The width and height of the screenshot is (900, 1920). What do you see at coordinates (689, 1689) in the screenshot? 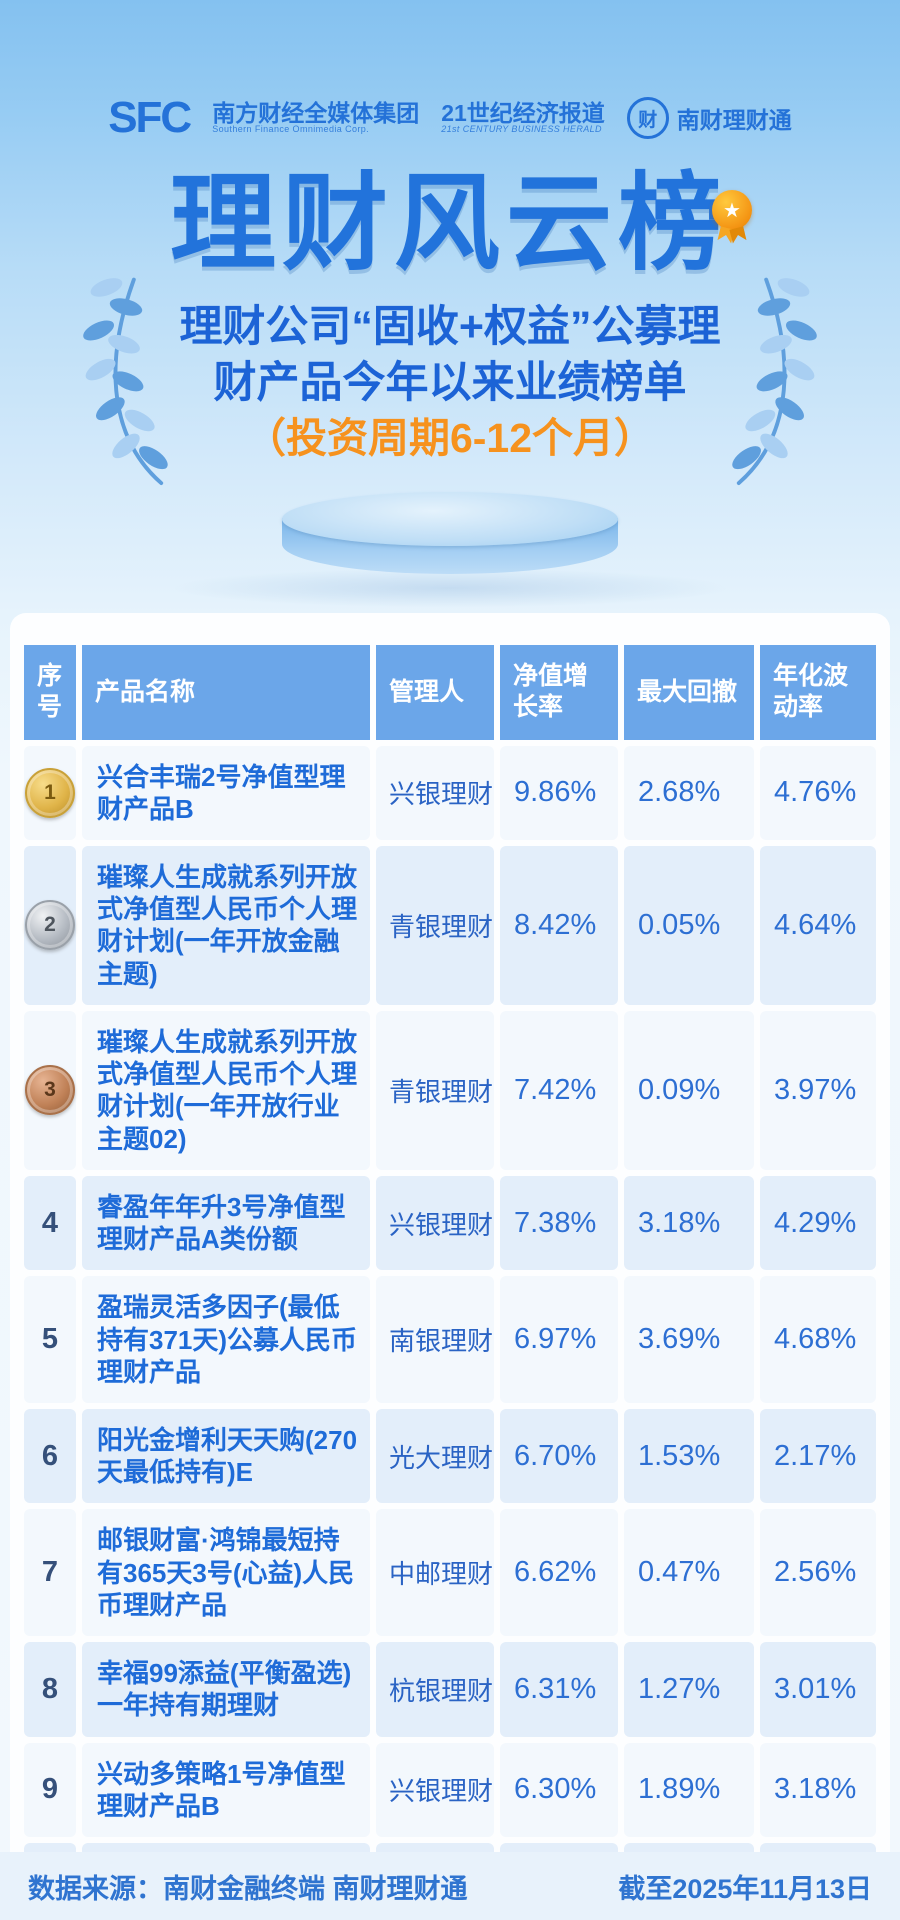
I see `drawdown-value: 1.27%` at bounding box center [689, 1689].